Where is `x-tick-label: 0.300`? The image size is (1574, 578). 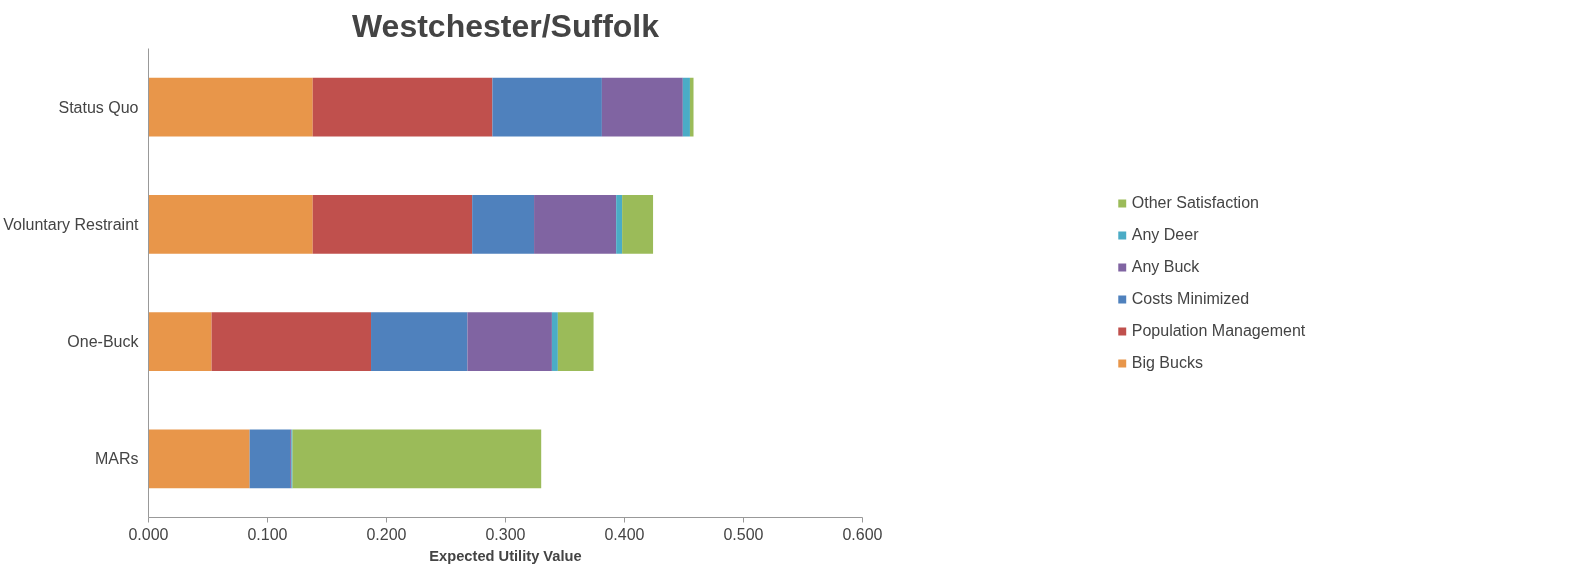
x-tick-label: 0.300 is located at coordinates (505, 534).